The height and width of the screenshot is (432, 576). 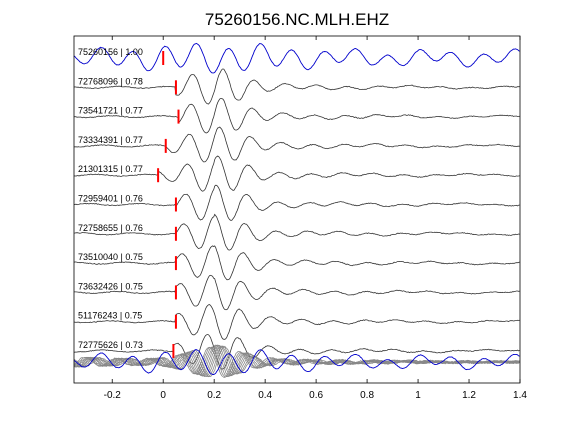 I want to click on overlay-reference, so click(x=296, y=362).